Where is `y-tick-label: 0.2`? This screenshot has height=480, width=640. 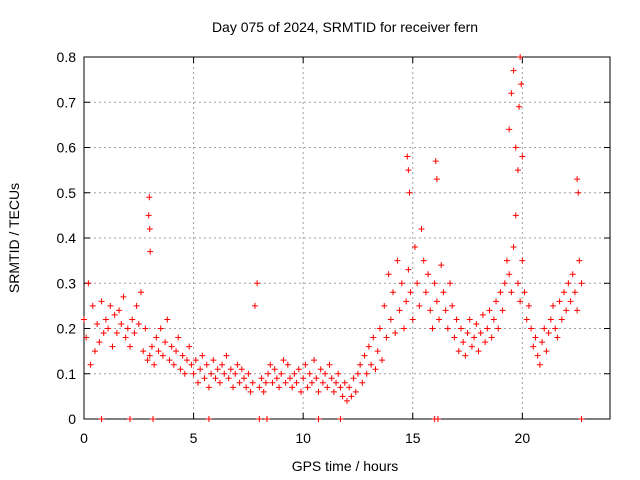
y-tick-label: 0.2 is located at coordinates (67, 329).